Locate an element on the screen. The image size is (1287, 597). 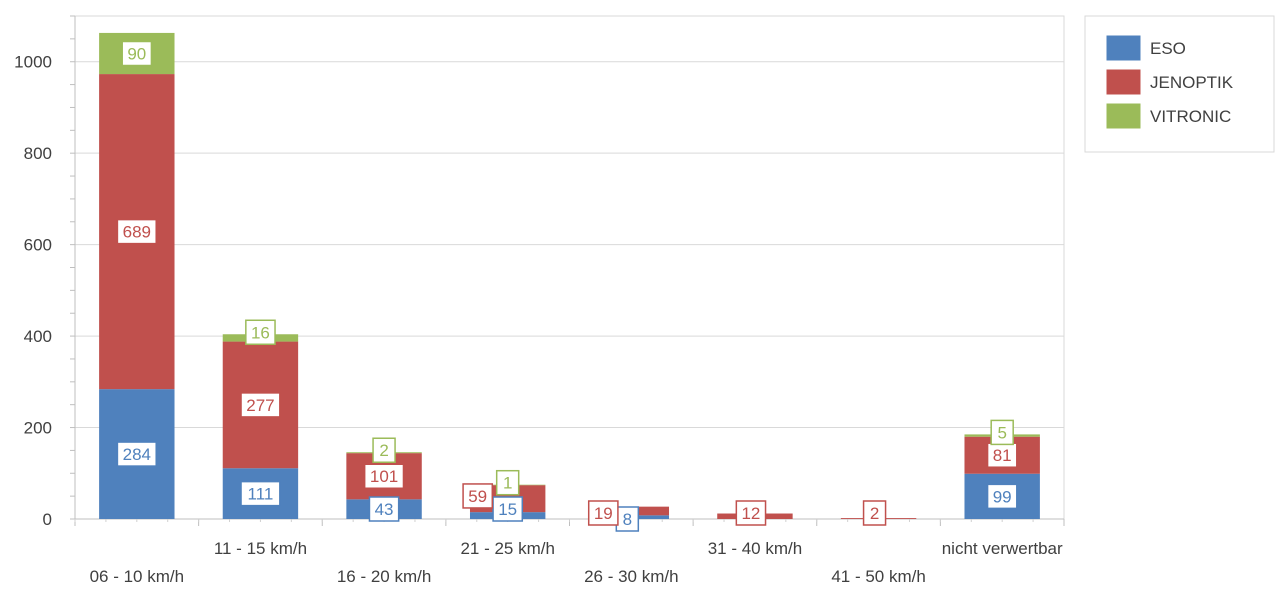
data-label-eso-06-10-km-h: 284 is located at coordinates (137, 454).